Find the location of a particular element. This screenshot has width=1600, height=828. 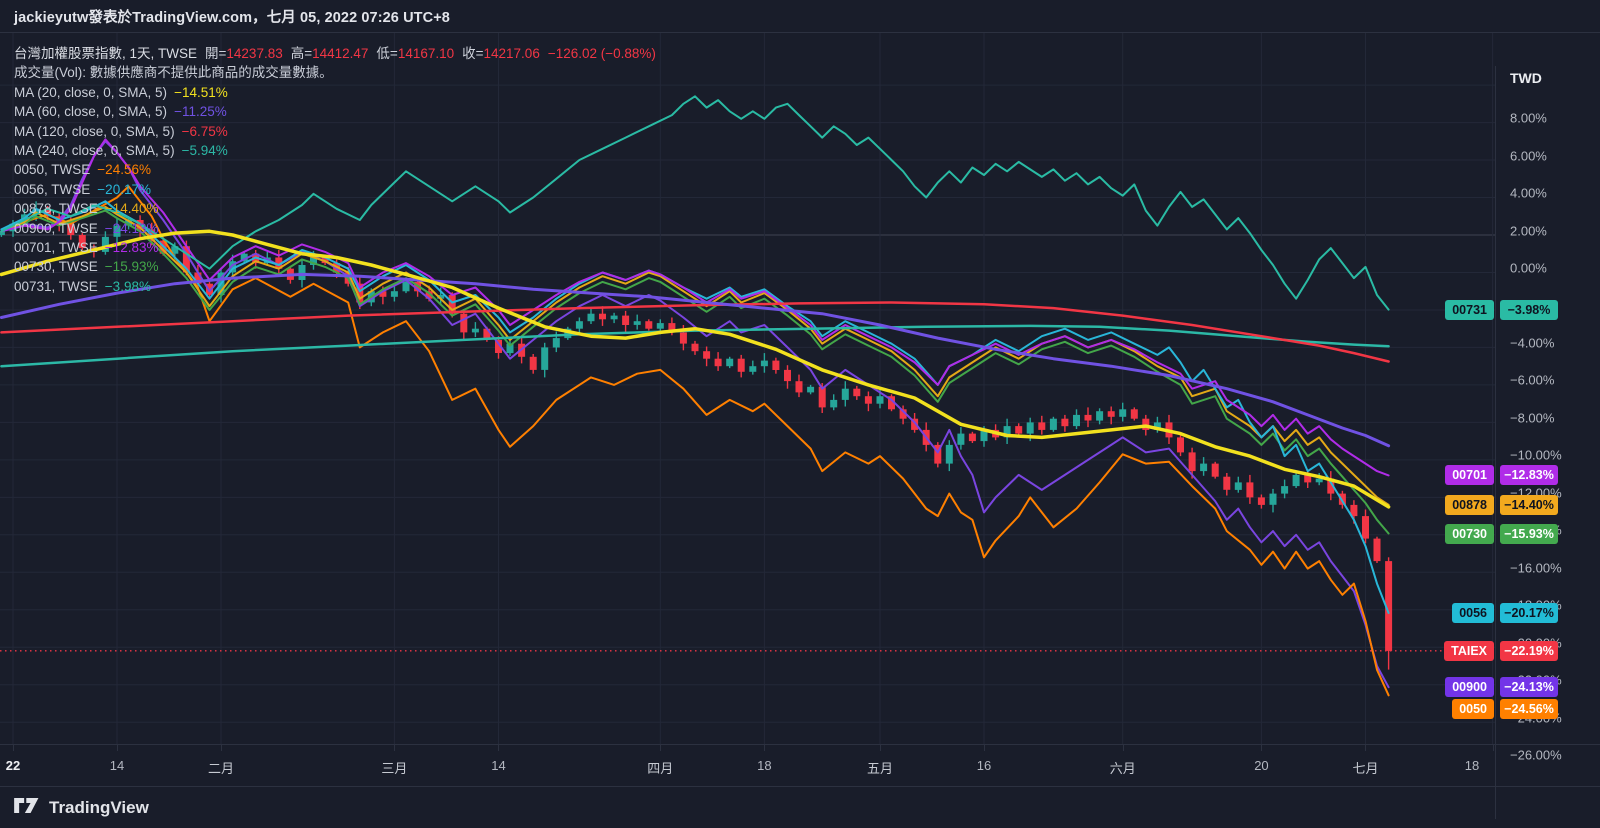

price-badge-symbol-00730: 00730 is located at coordinates (1469, 533).